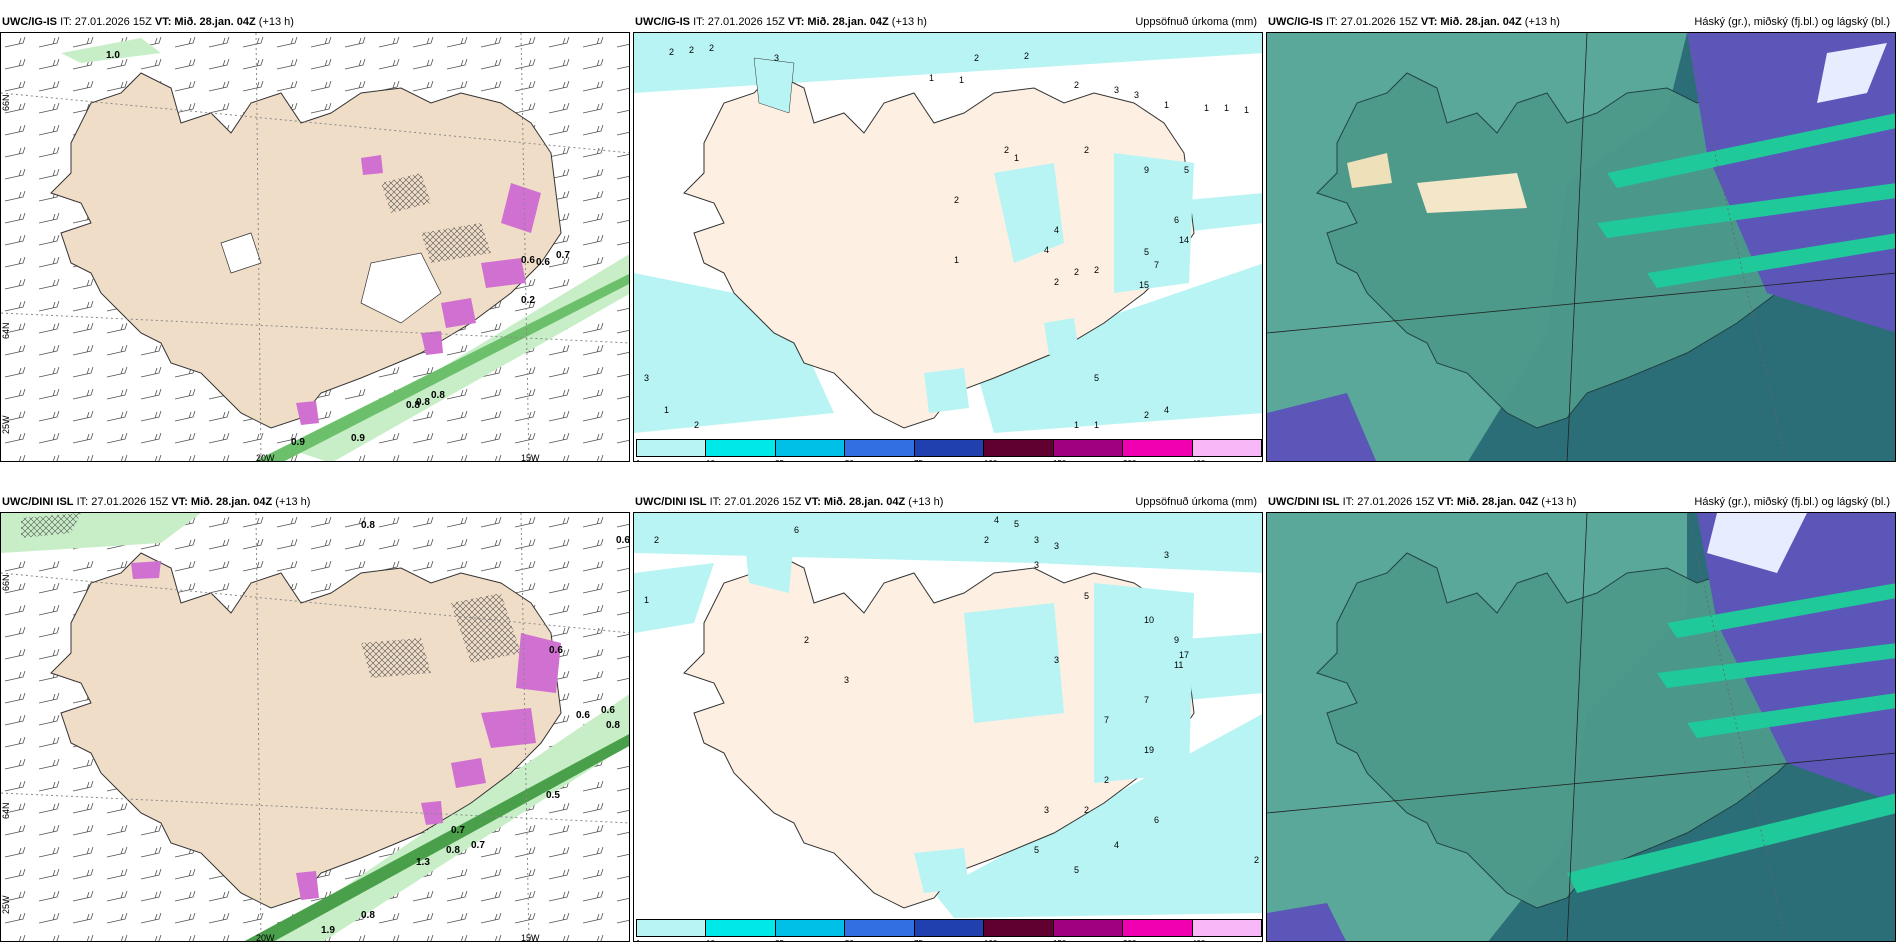 The height and width of the screenshot is (950, 1900). I want to click on precip-colorbar, so click(949, 928).